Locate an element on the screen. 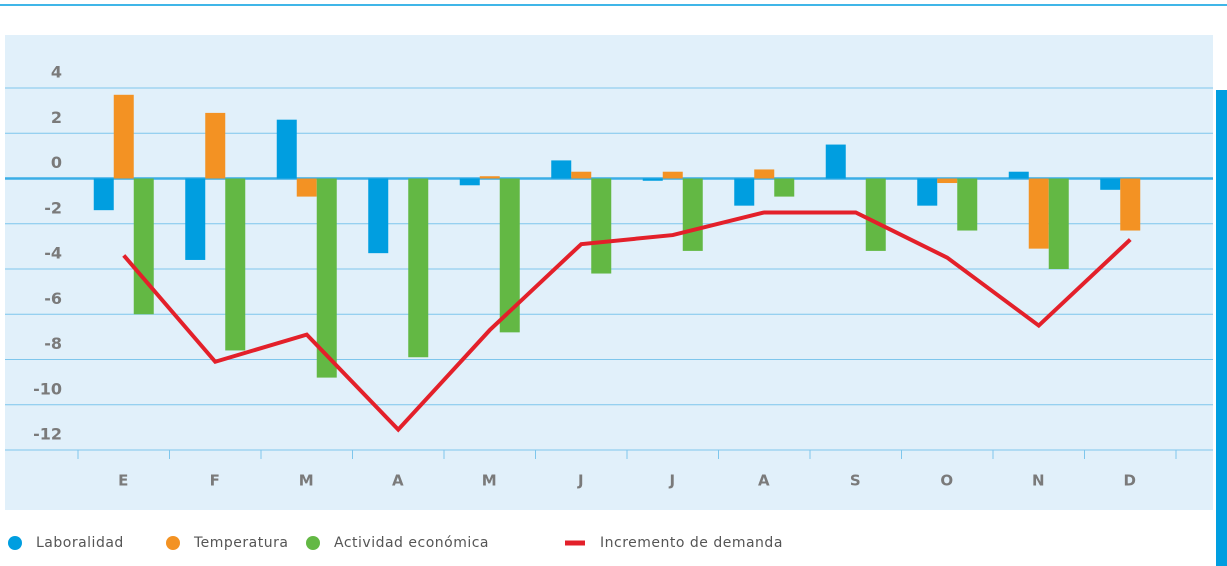 The height and width of the screenshot is (566, 1227). side-bar is located at coordinates (1221, 328).